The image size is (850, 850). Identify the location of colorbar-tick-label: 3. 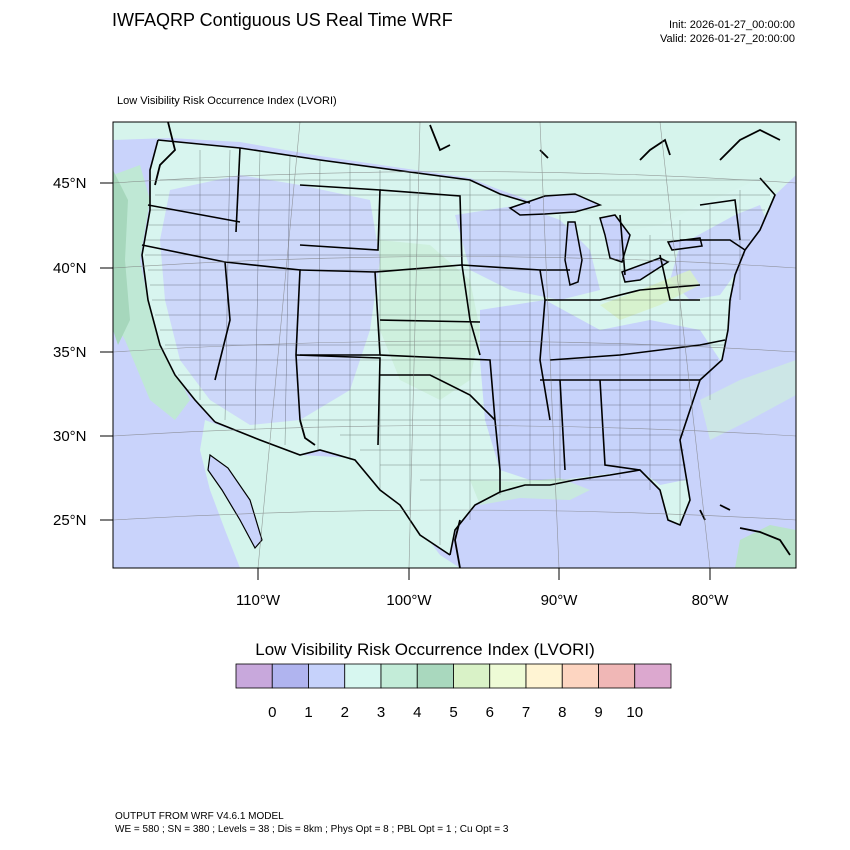
(381, 712).